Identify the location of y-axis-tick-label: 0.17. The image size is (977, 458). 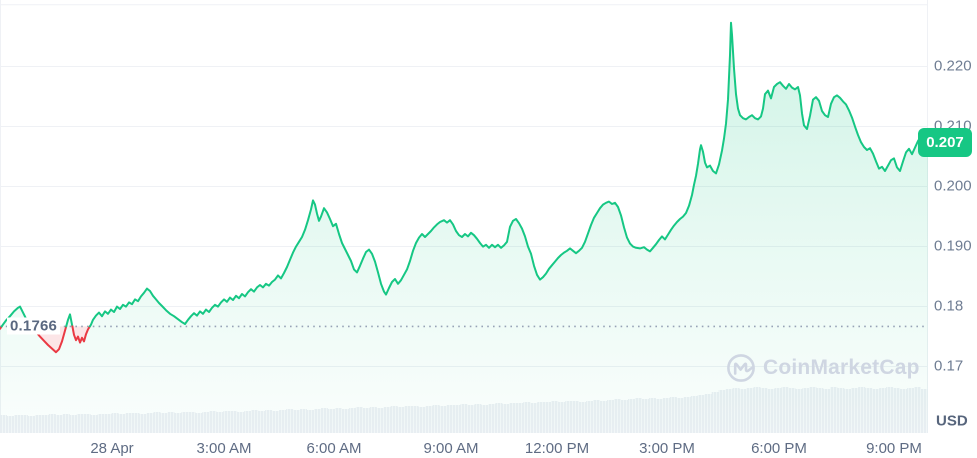
(949, 366).